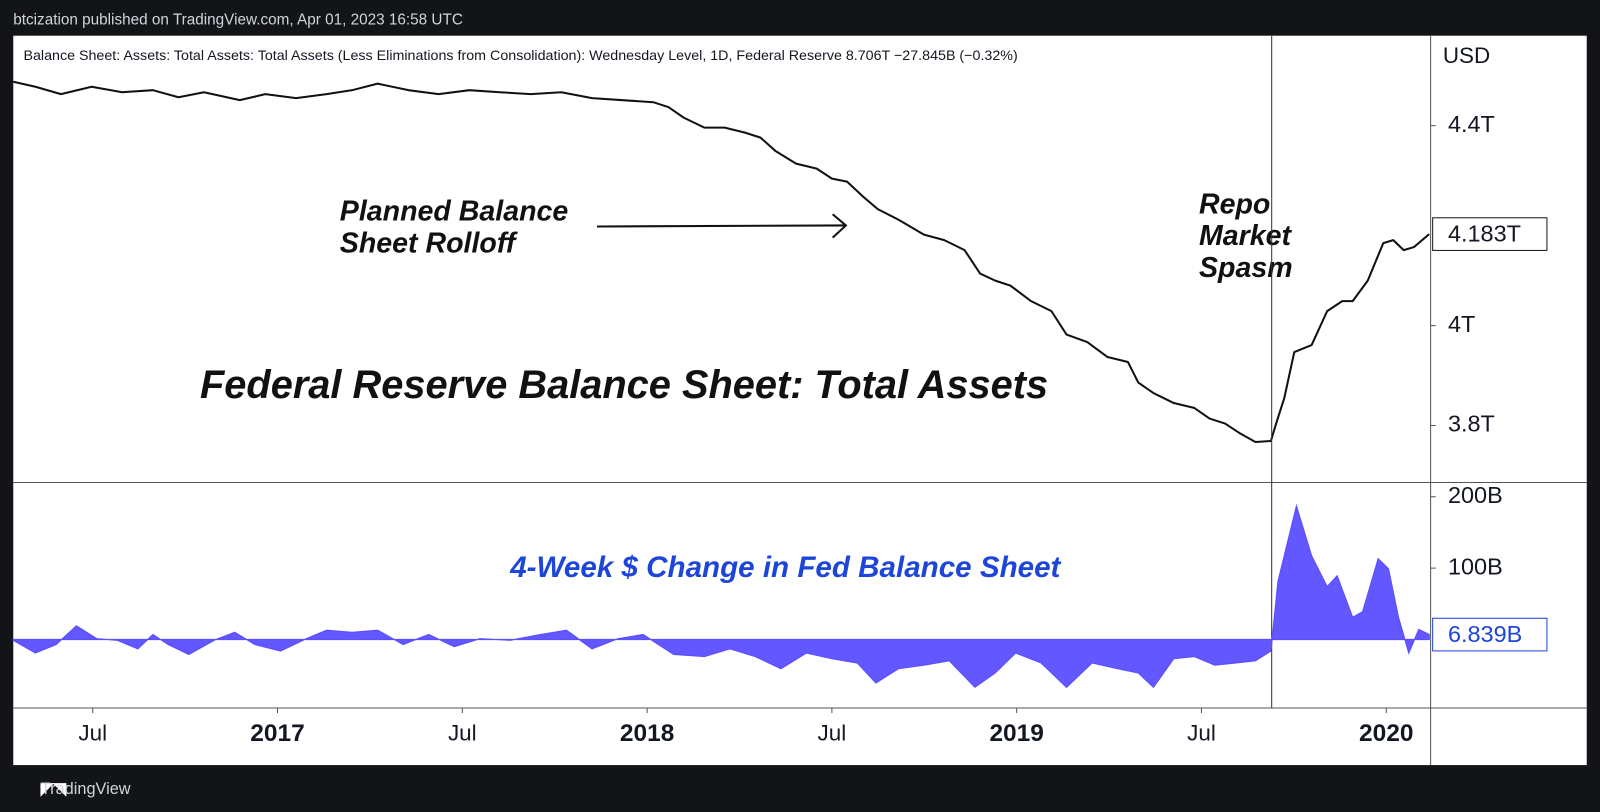  I want to click on annotation: Market, so click(1246, 236).